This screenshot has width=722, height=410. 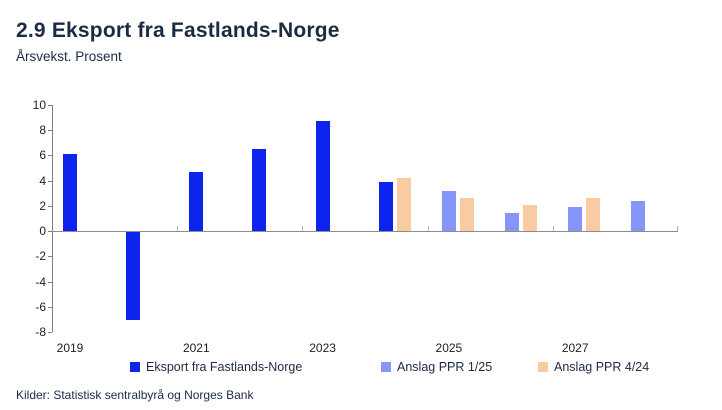 What do you see at coordinates (69, 56) in the screenshot?
I see `chart-subtitle: Årsvekst. Prosent` at bounding box center [69, 56].